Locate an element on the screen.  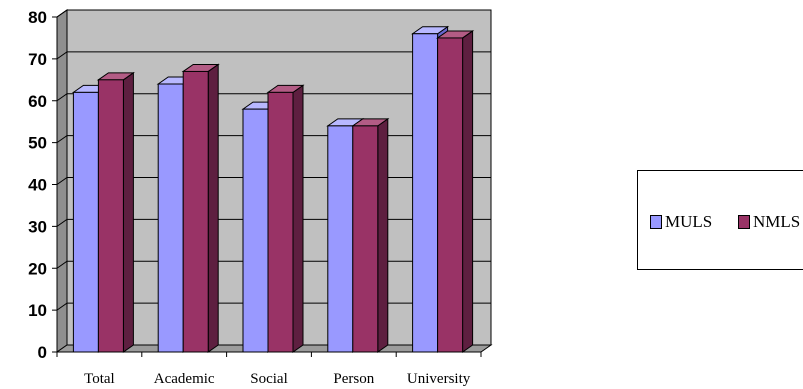
x-tick-label-total: Total is located at coordinates (99, 379).